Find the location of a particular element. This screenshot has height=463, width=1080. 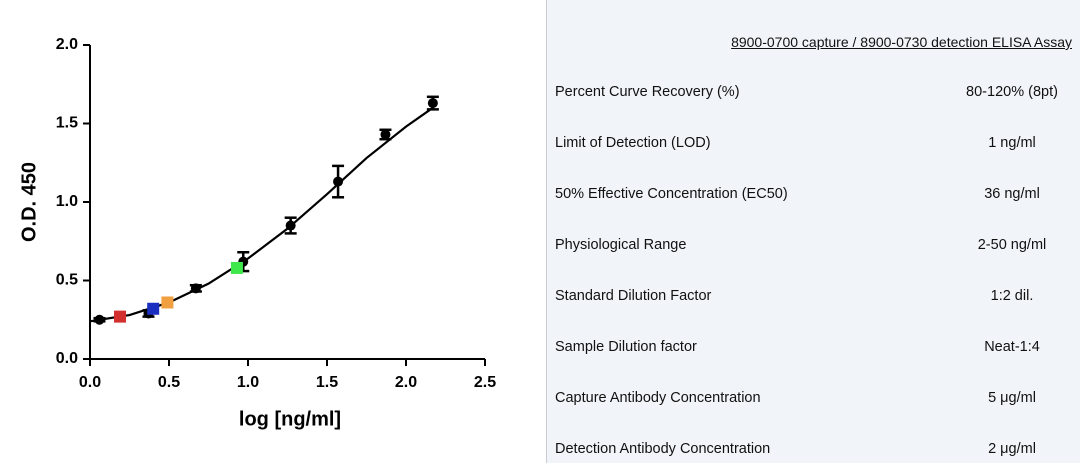

row-label: Standard Dilution Factor is located at coordinates (633, 296).